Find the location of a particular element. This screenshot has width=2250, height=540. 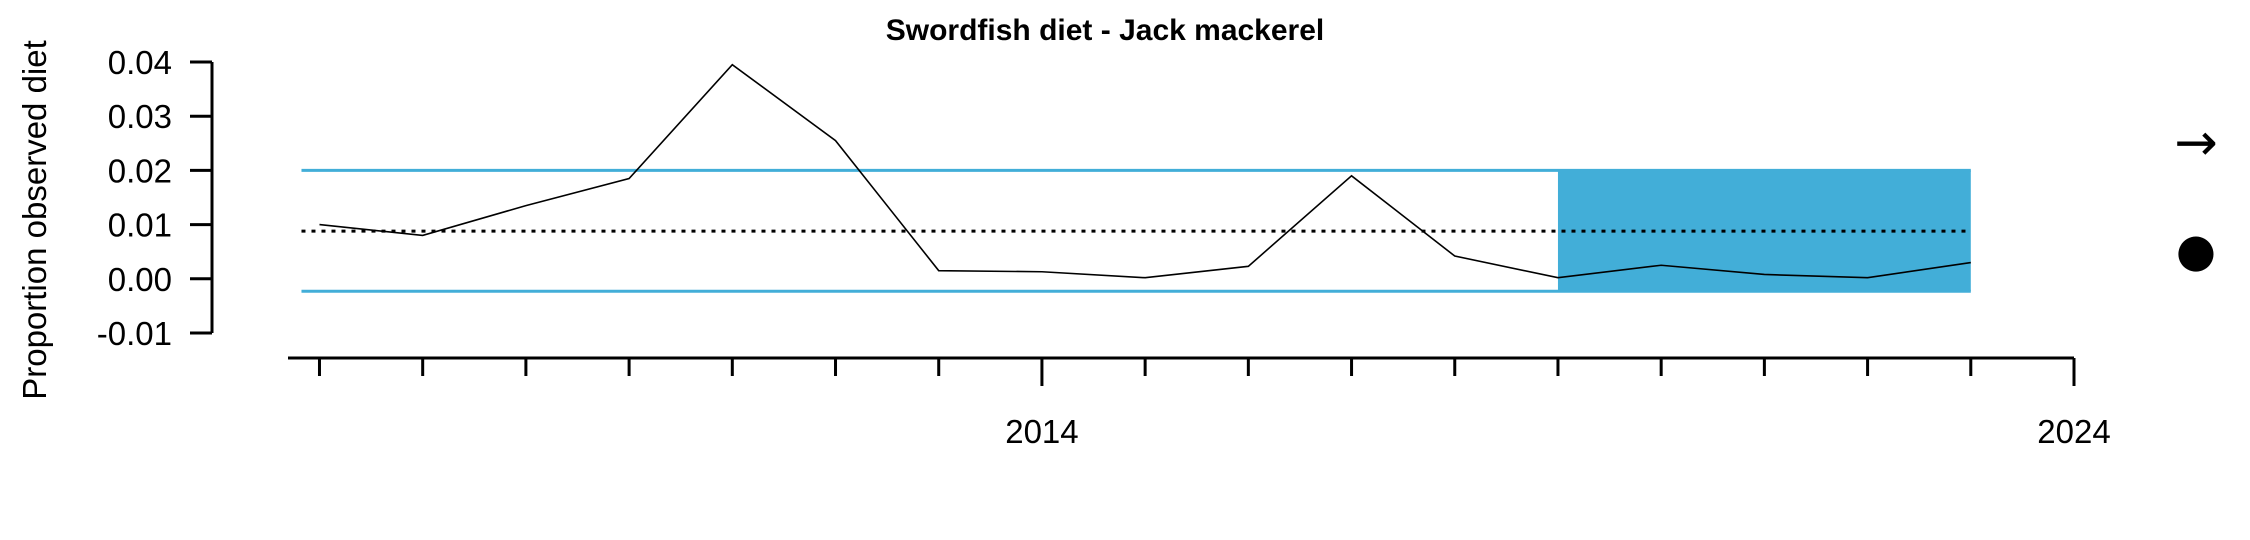

y-axis-title: Proportion observed diet is located at coordinates (34, 220).